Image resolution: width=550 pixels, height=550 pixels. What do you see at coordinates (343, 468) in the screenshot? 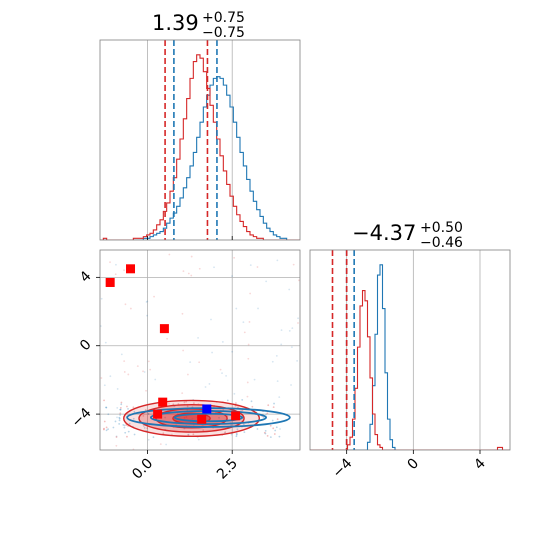
I see `hist2-xtick-label-0: −4` at bounding box center [343, 468].